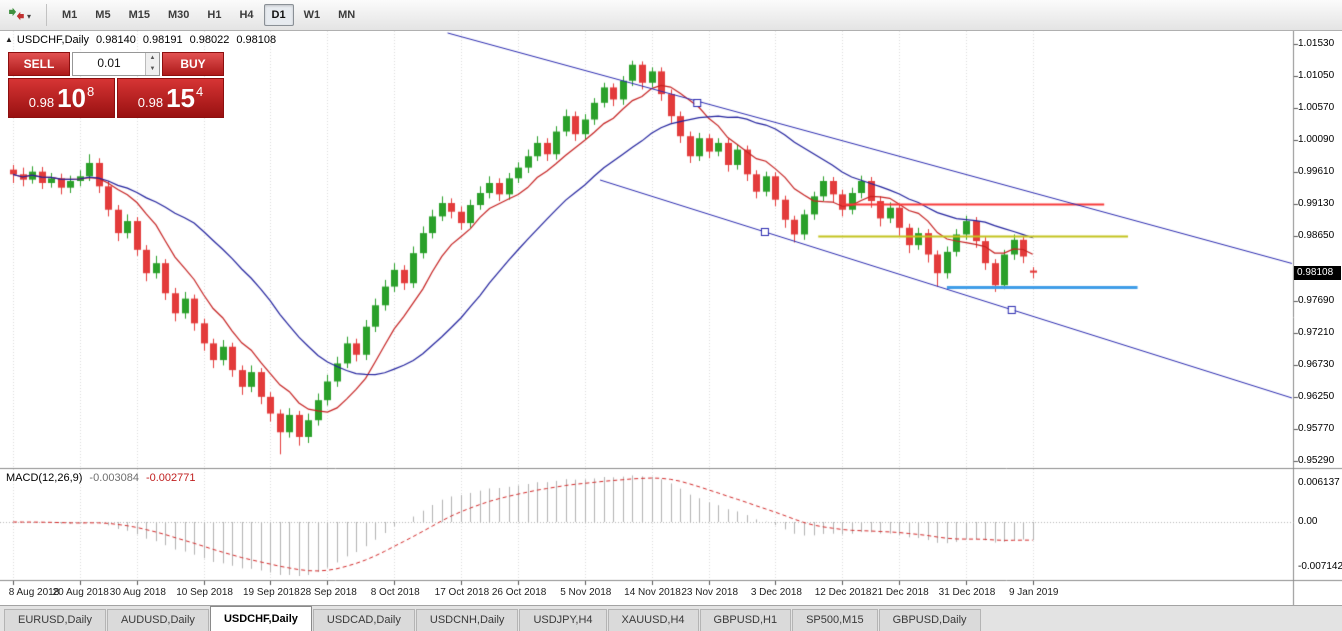 The height and width of the screenshot is (631, 1342). Describe the element at coordinates (312, 15) in the screenshot. I see `timeframe-button-w1: W1` at that location.